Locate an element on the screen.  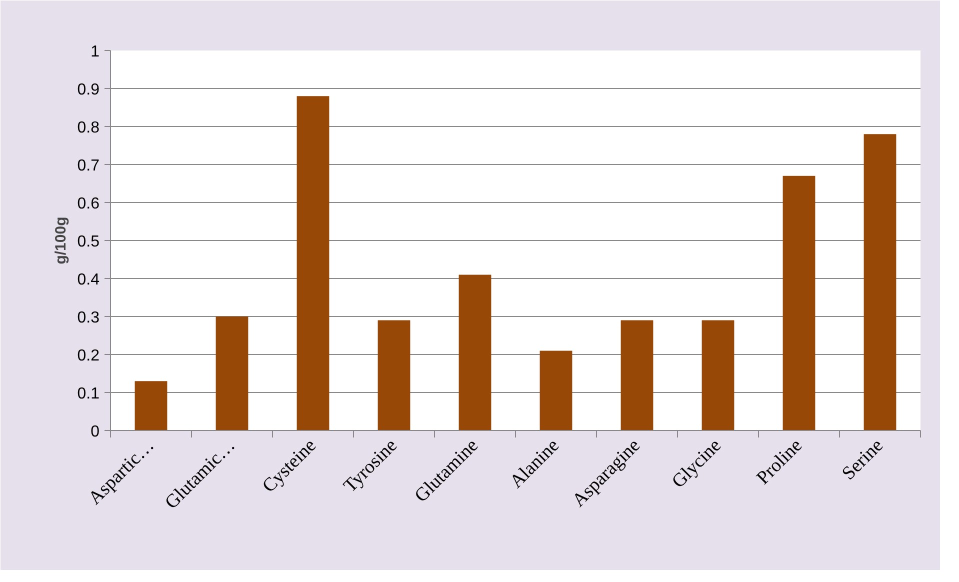
y-tick-label: 0.9 is located at coordinates (88, 90).